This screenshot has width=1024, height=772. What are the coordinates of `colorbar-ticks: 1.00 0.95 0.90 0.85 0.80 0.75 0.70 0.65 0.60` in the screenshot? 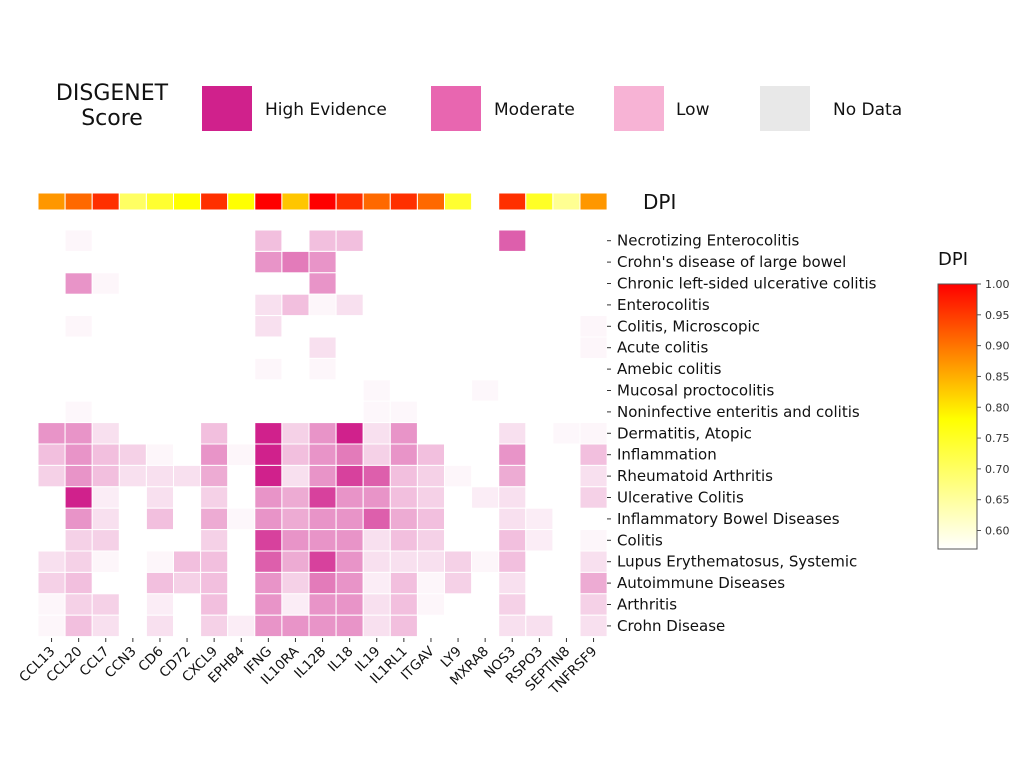 It's located at (993, 408).